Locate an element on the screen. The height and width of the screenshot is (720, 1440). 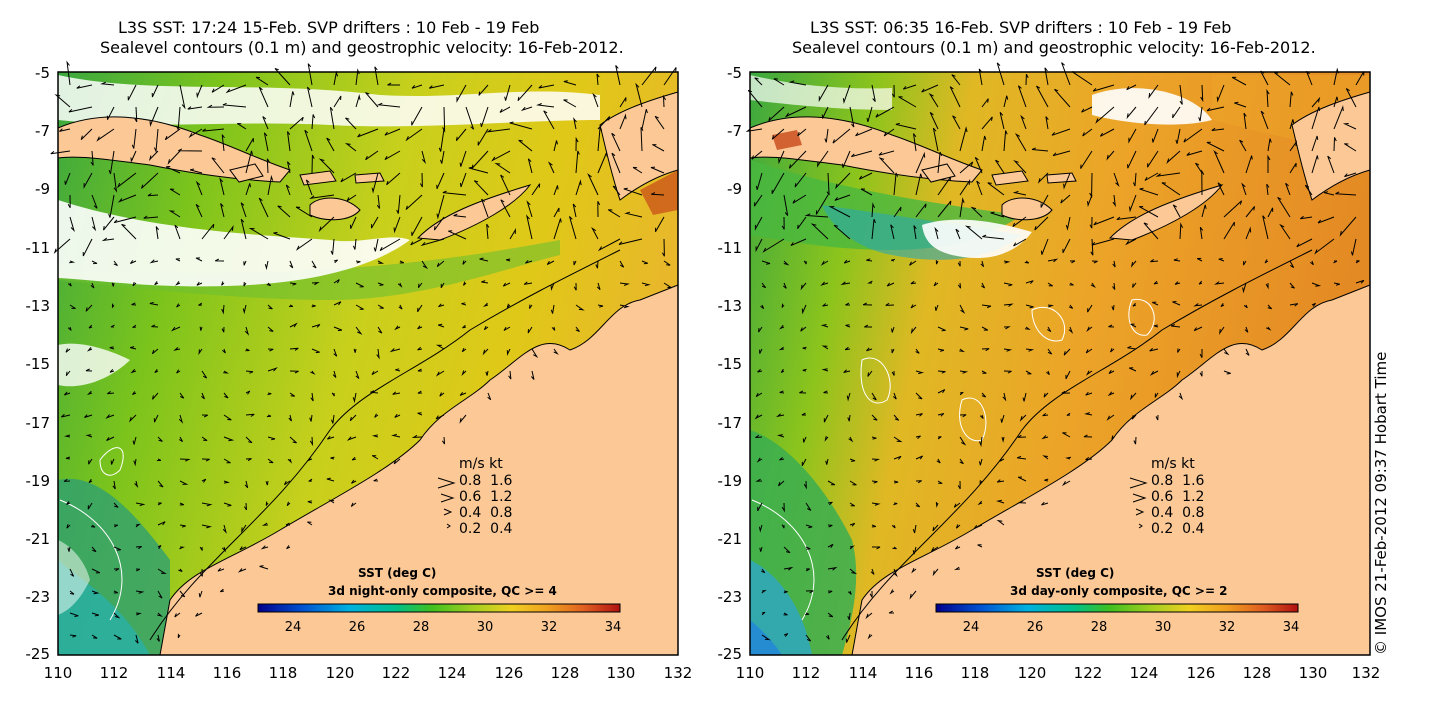
y-tick-label: -5 is located at coordinates (42, 73).